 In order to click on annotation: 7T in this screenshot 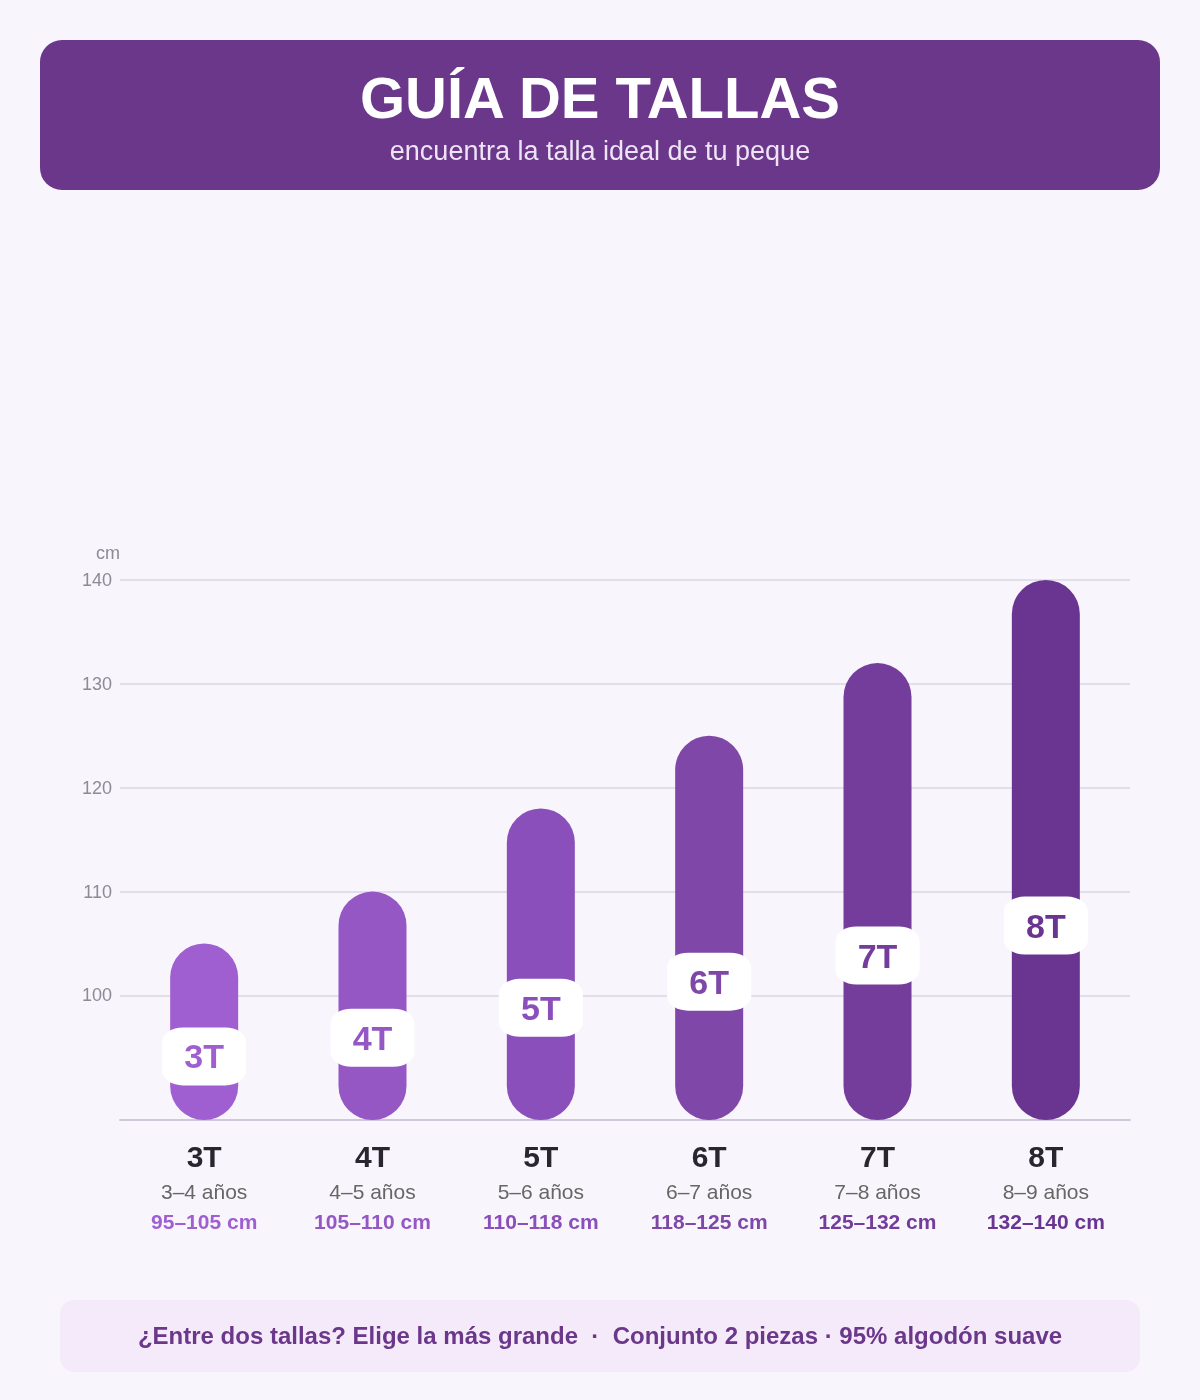, I will do `click(877, 955)`.